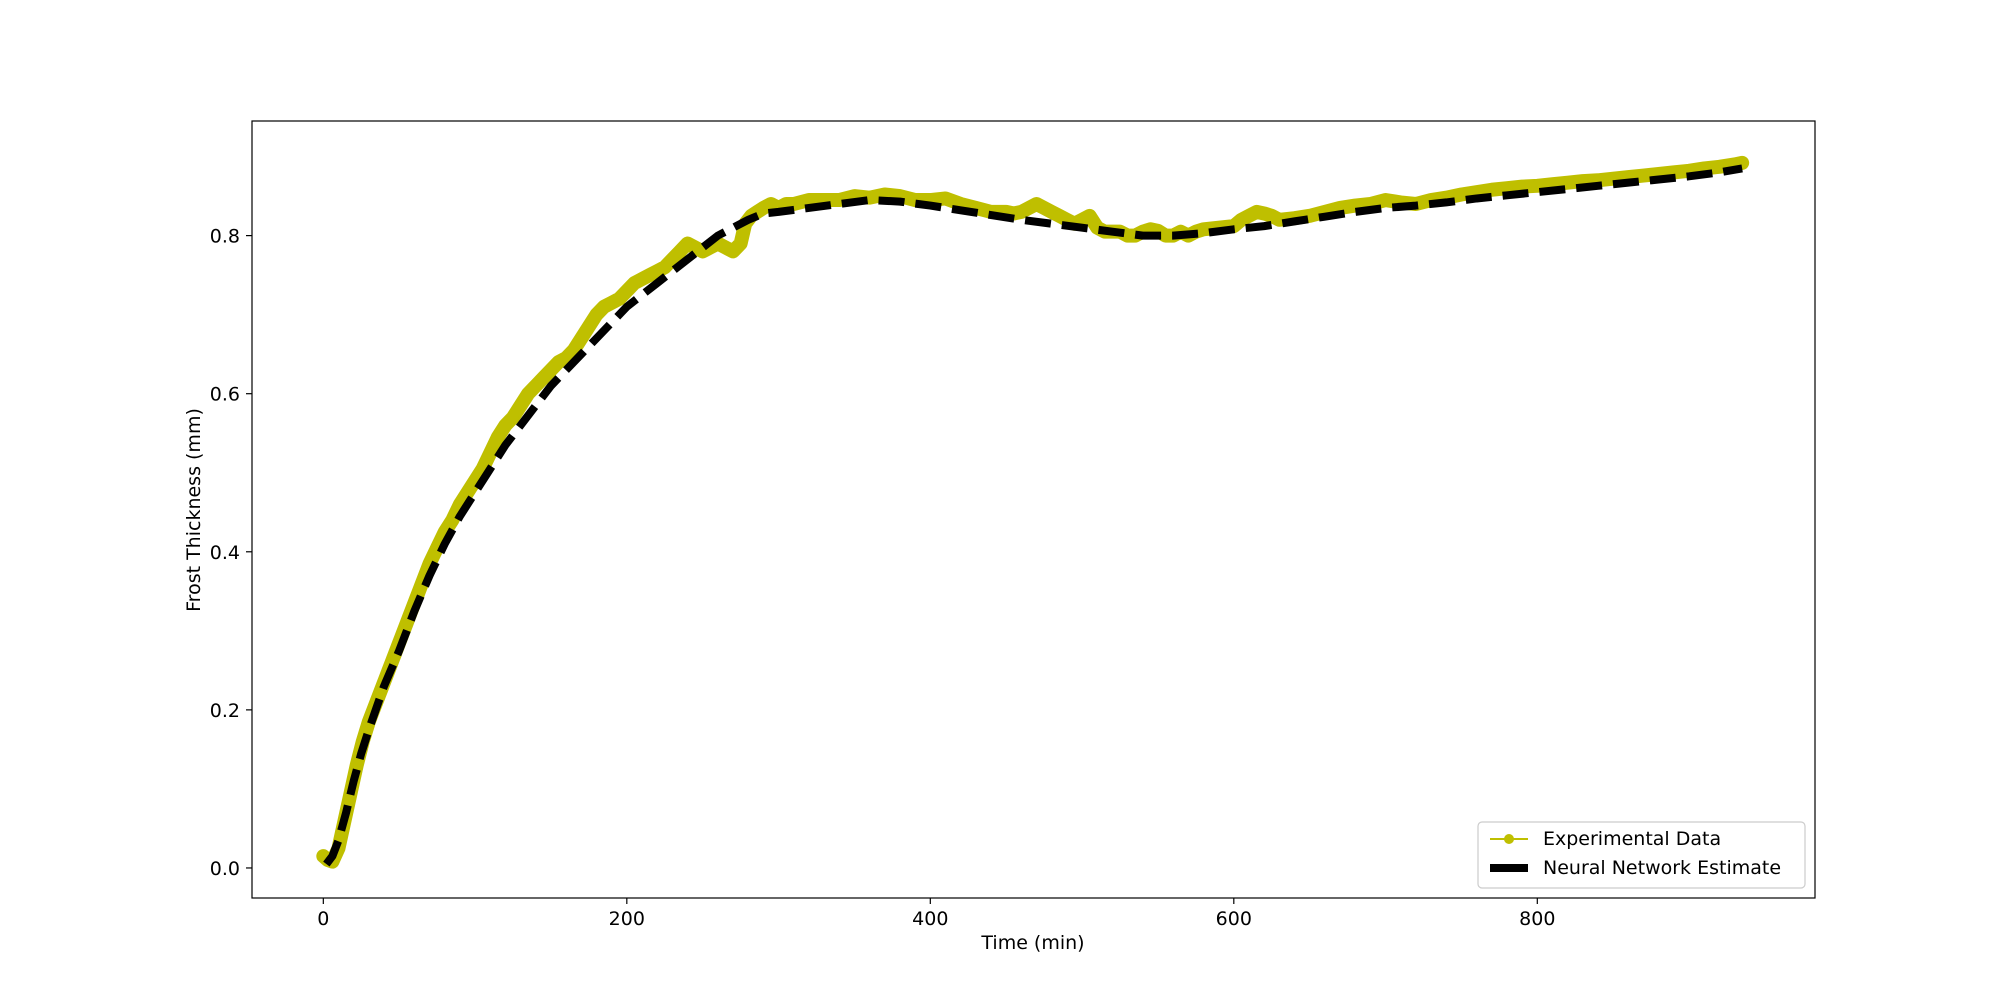 The image size is (2000, 1000). I want to click on y-tick-label: 0.0, so click(225, 869).